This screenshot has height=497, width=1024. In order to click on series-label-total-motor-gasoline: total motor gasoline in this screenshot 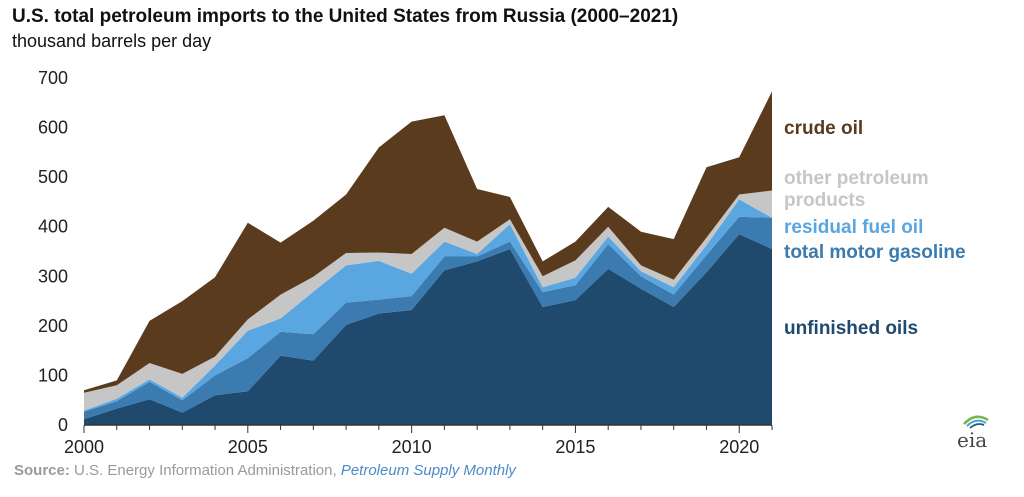, I will do `click(875, 252)`.